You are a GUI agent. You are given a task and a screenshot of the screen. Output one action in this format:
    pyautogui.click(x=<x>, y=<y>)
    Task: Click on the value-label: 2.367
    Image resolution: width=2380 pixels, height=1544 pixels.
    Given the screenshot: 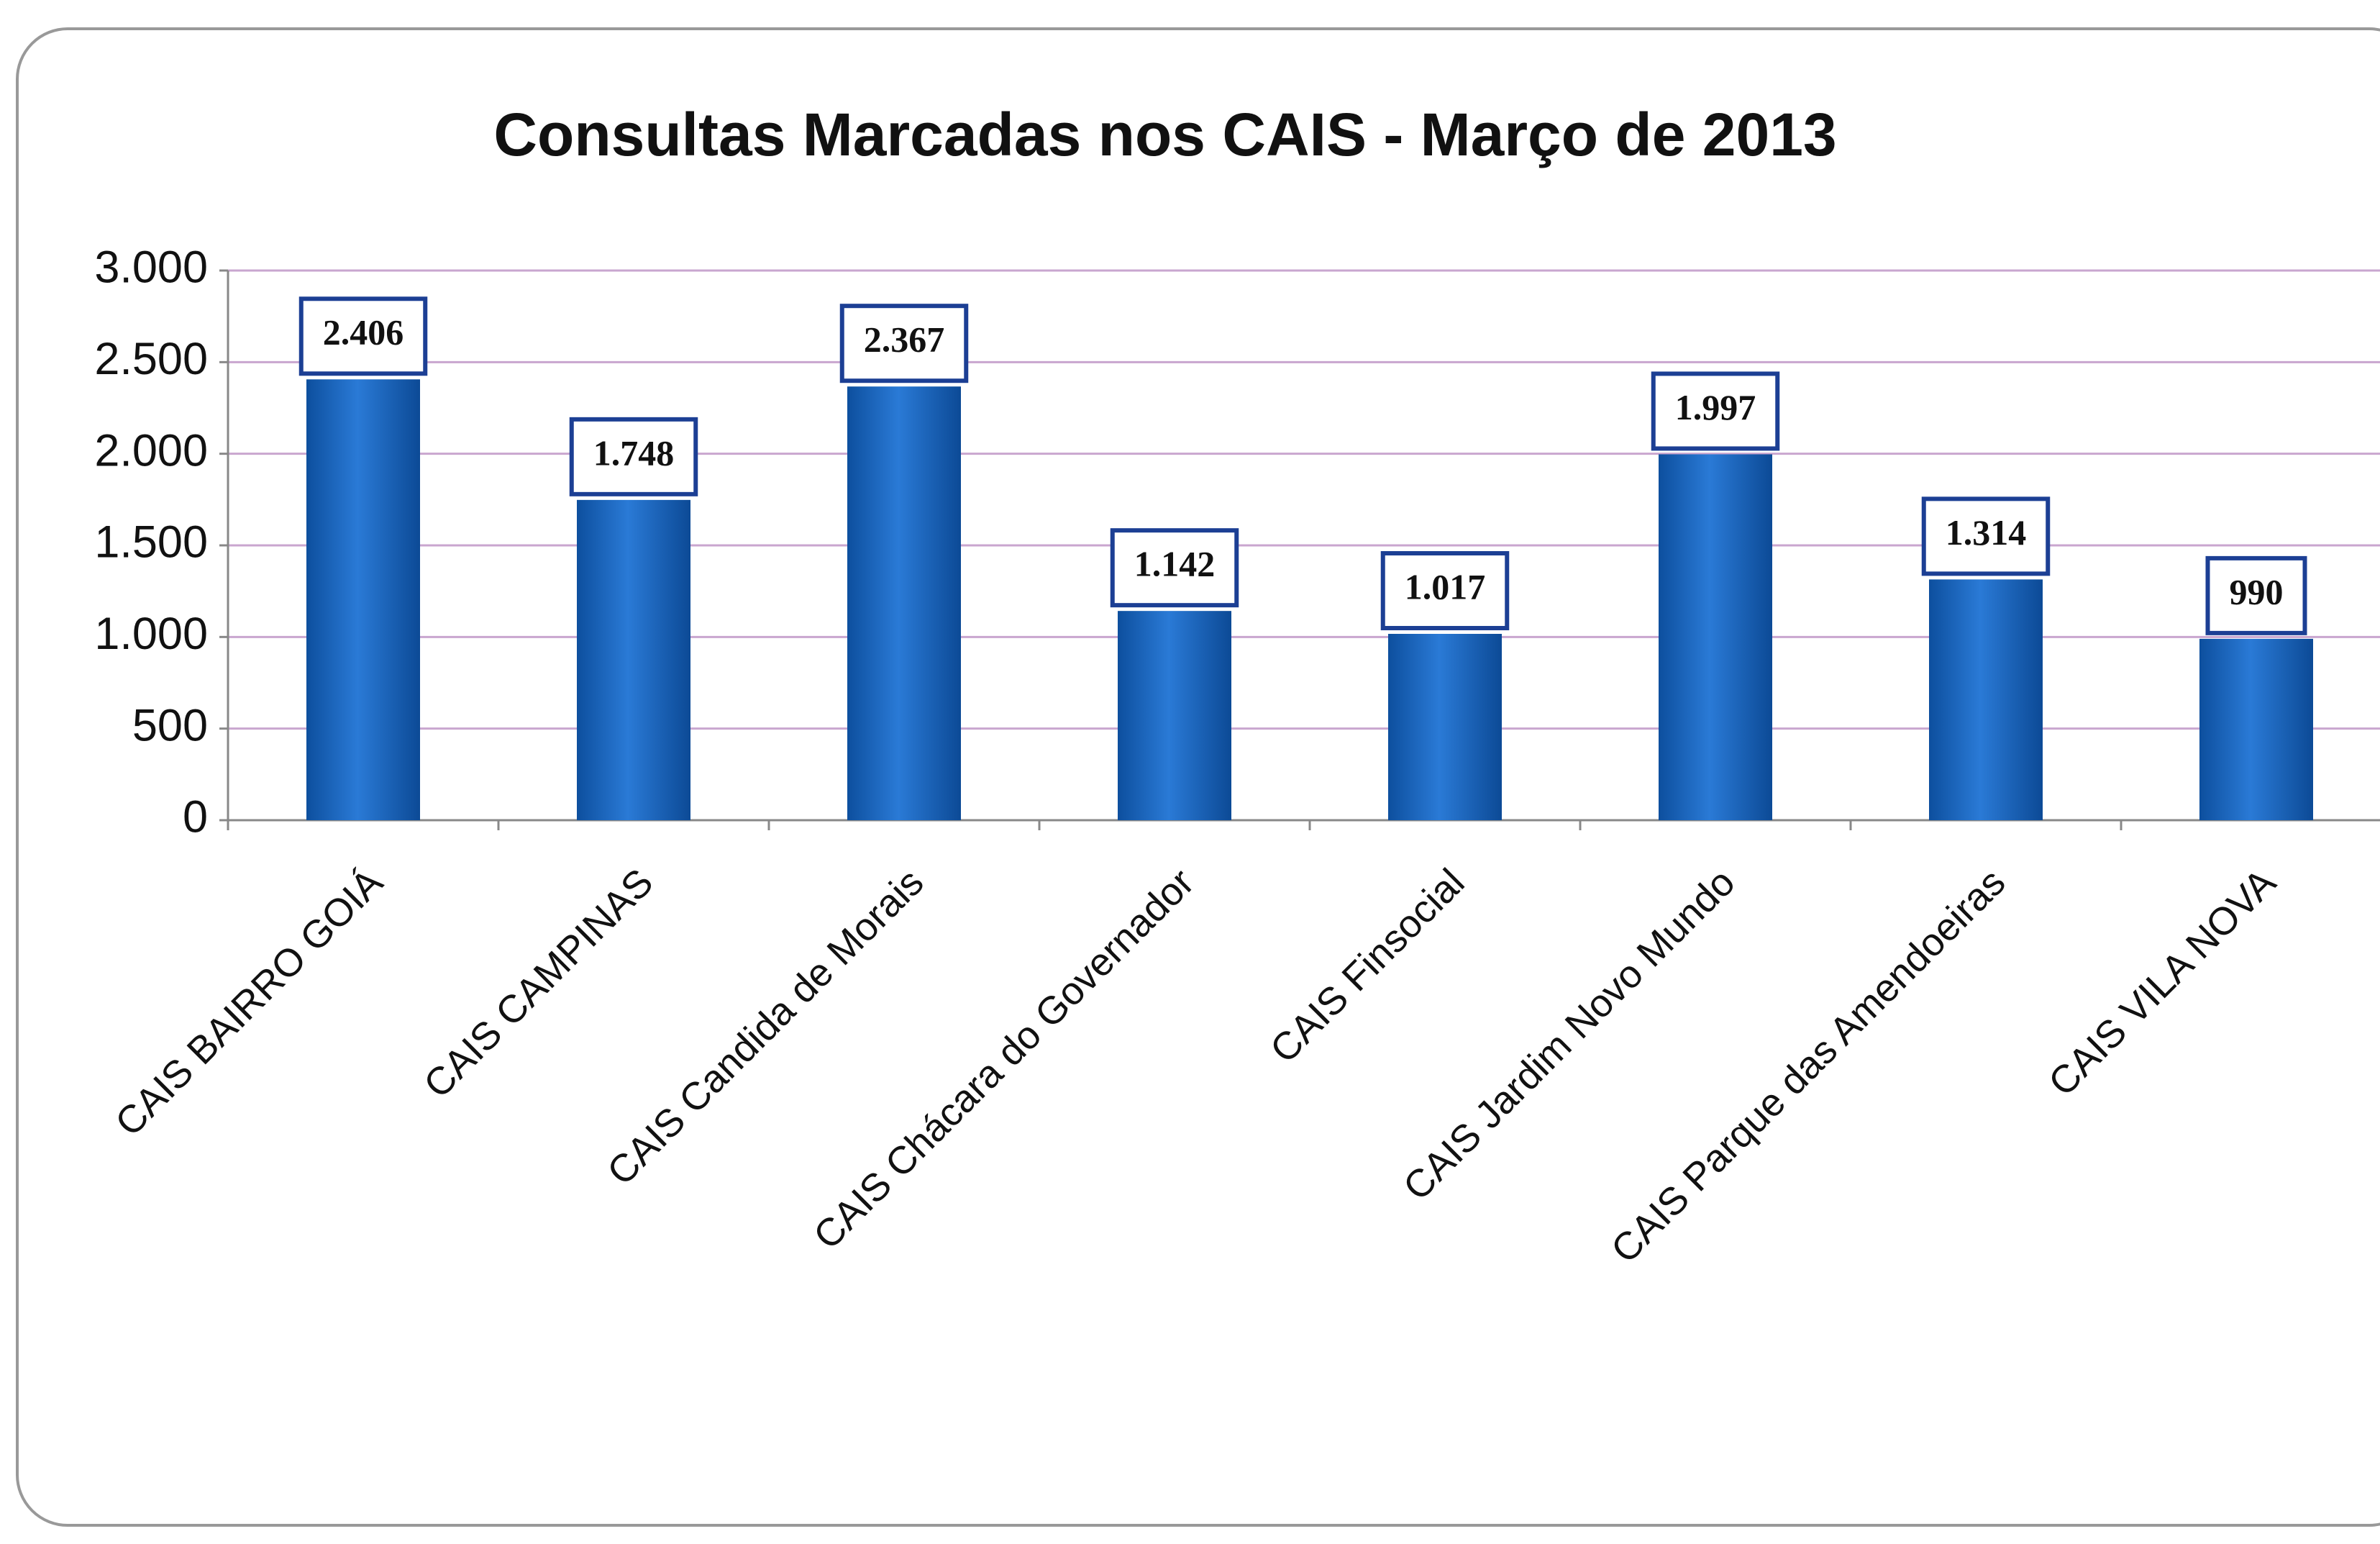 What is the action you would take?
    pyautogui.click(x=904, y=339)
    